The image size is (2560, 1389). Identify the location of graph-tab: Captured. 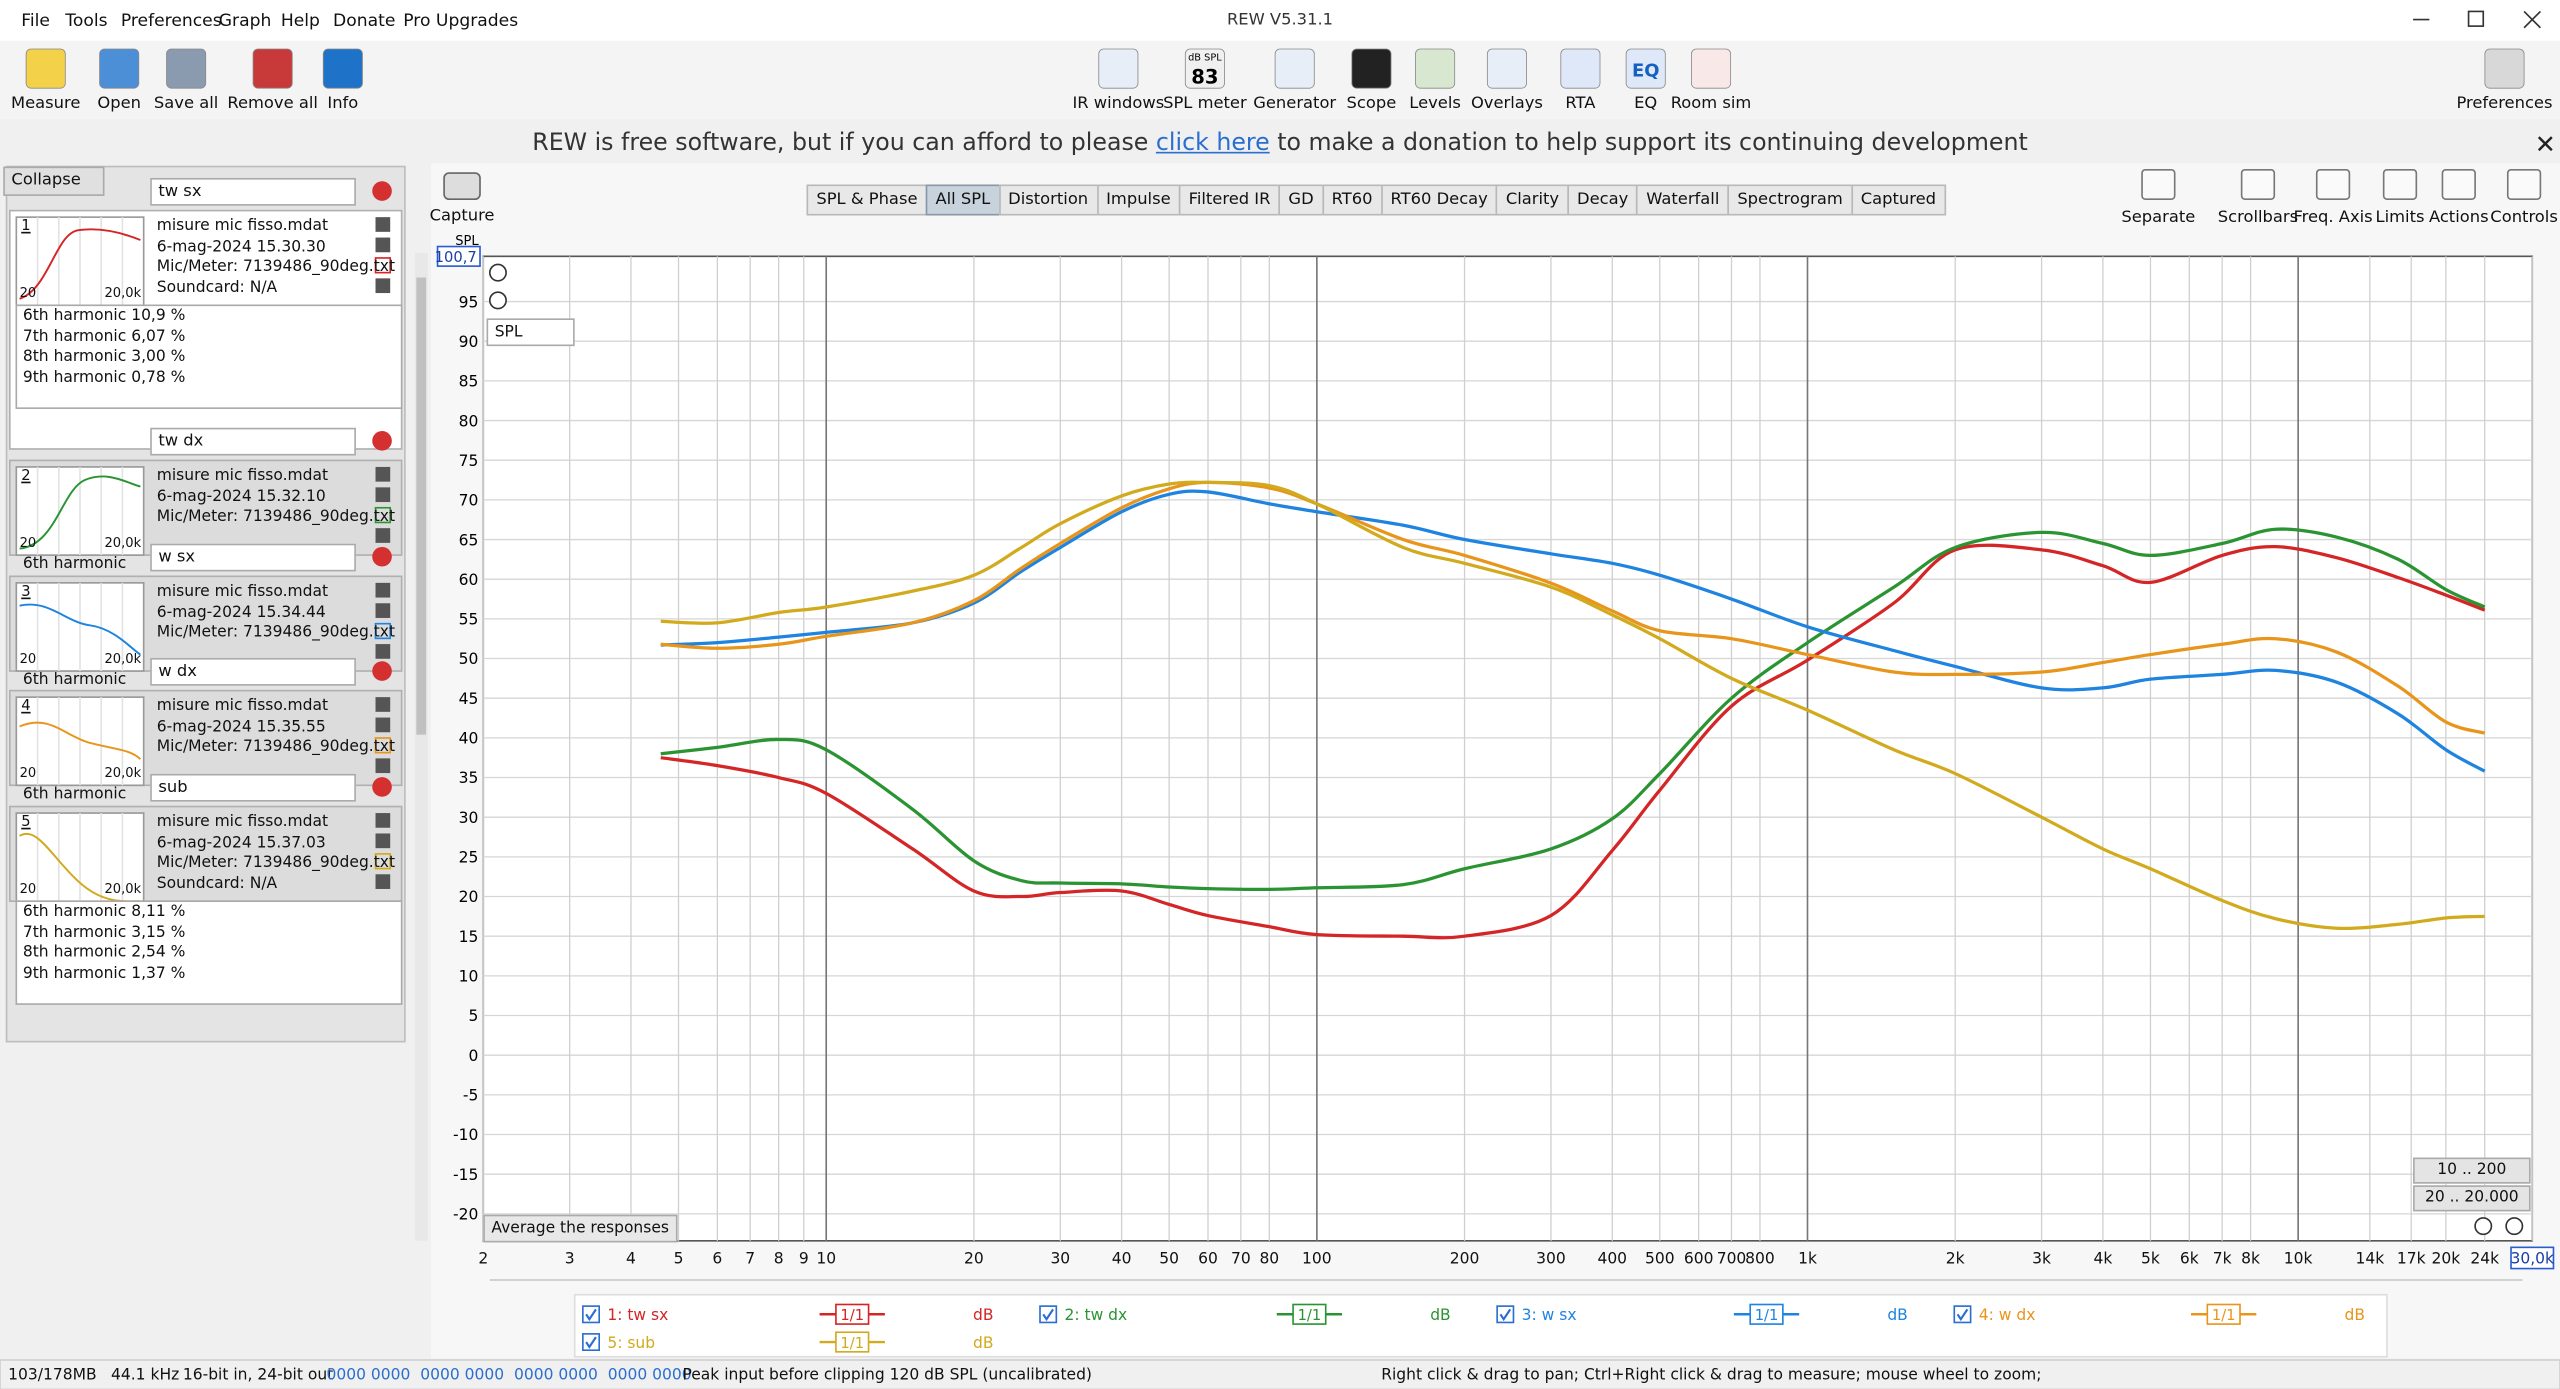
(1898, 200).